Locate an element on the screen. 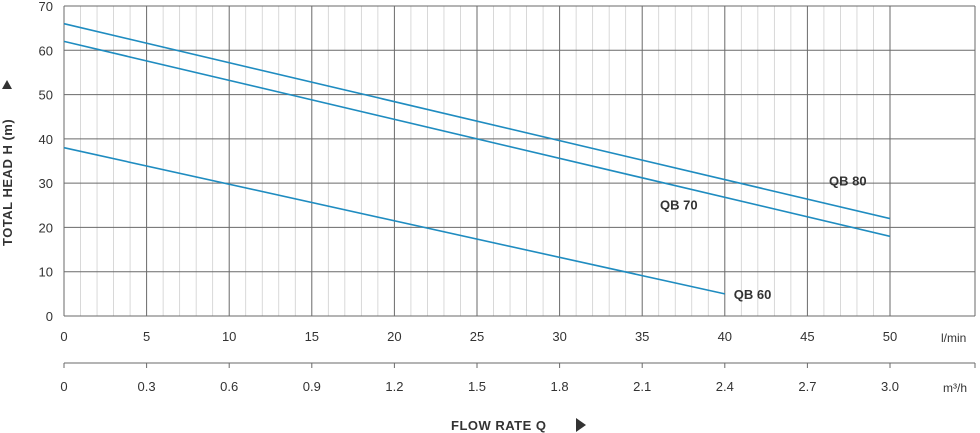 The height and width of the screenshot is (433, 980). x-axis-arrow-icon is located at coordinates (581, 425).